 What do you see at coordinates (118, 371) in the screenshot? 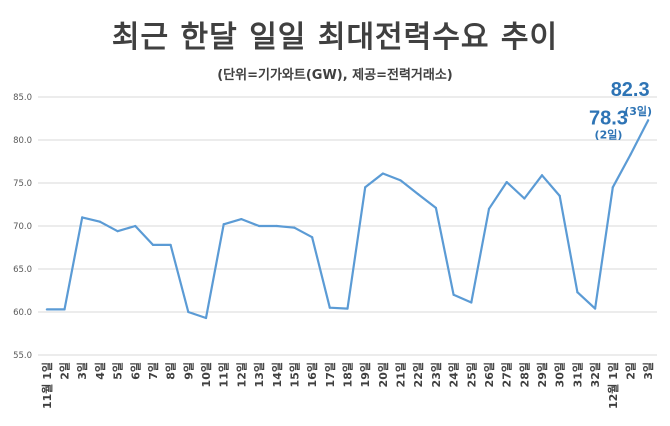
I see `x-tick-label: 5일` at bounding box center [118, 371].